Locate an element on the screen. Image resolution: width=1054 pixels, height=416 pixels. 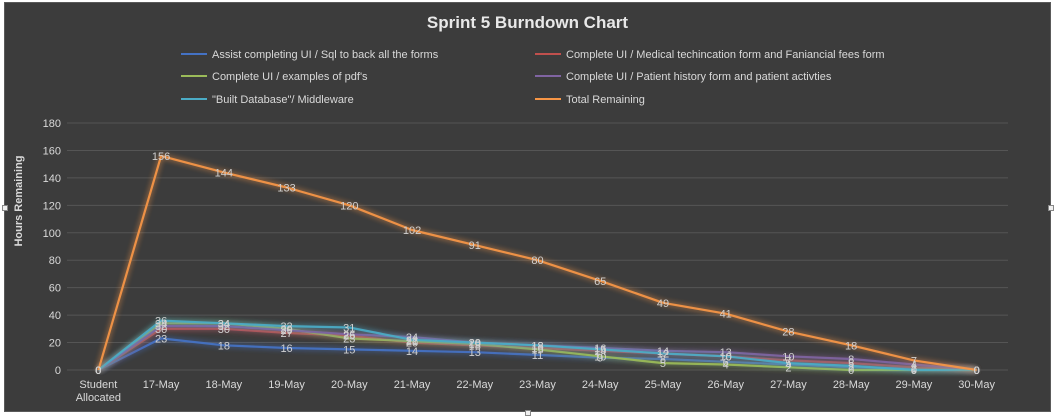
data-label: 80 is located at coordinates (537, 261).